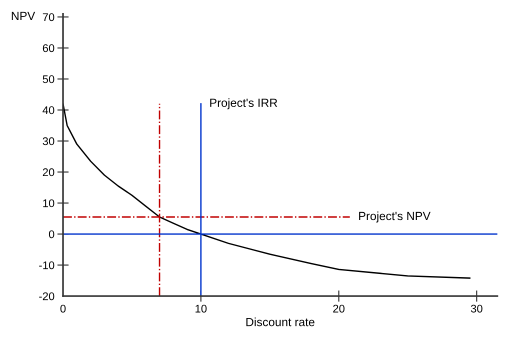 Image resolution: width=514 pixels, height=338 pixels. I want to click on y-tick-label: 50, so click(48, 79).